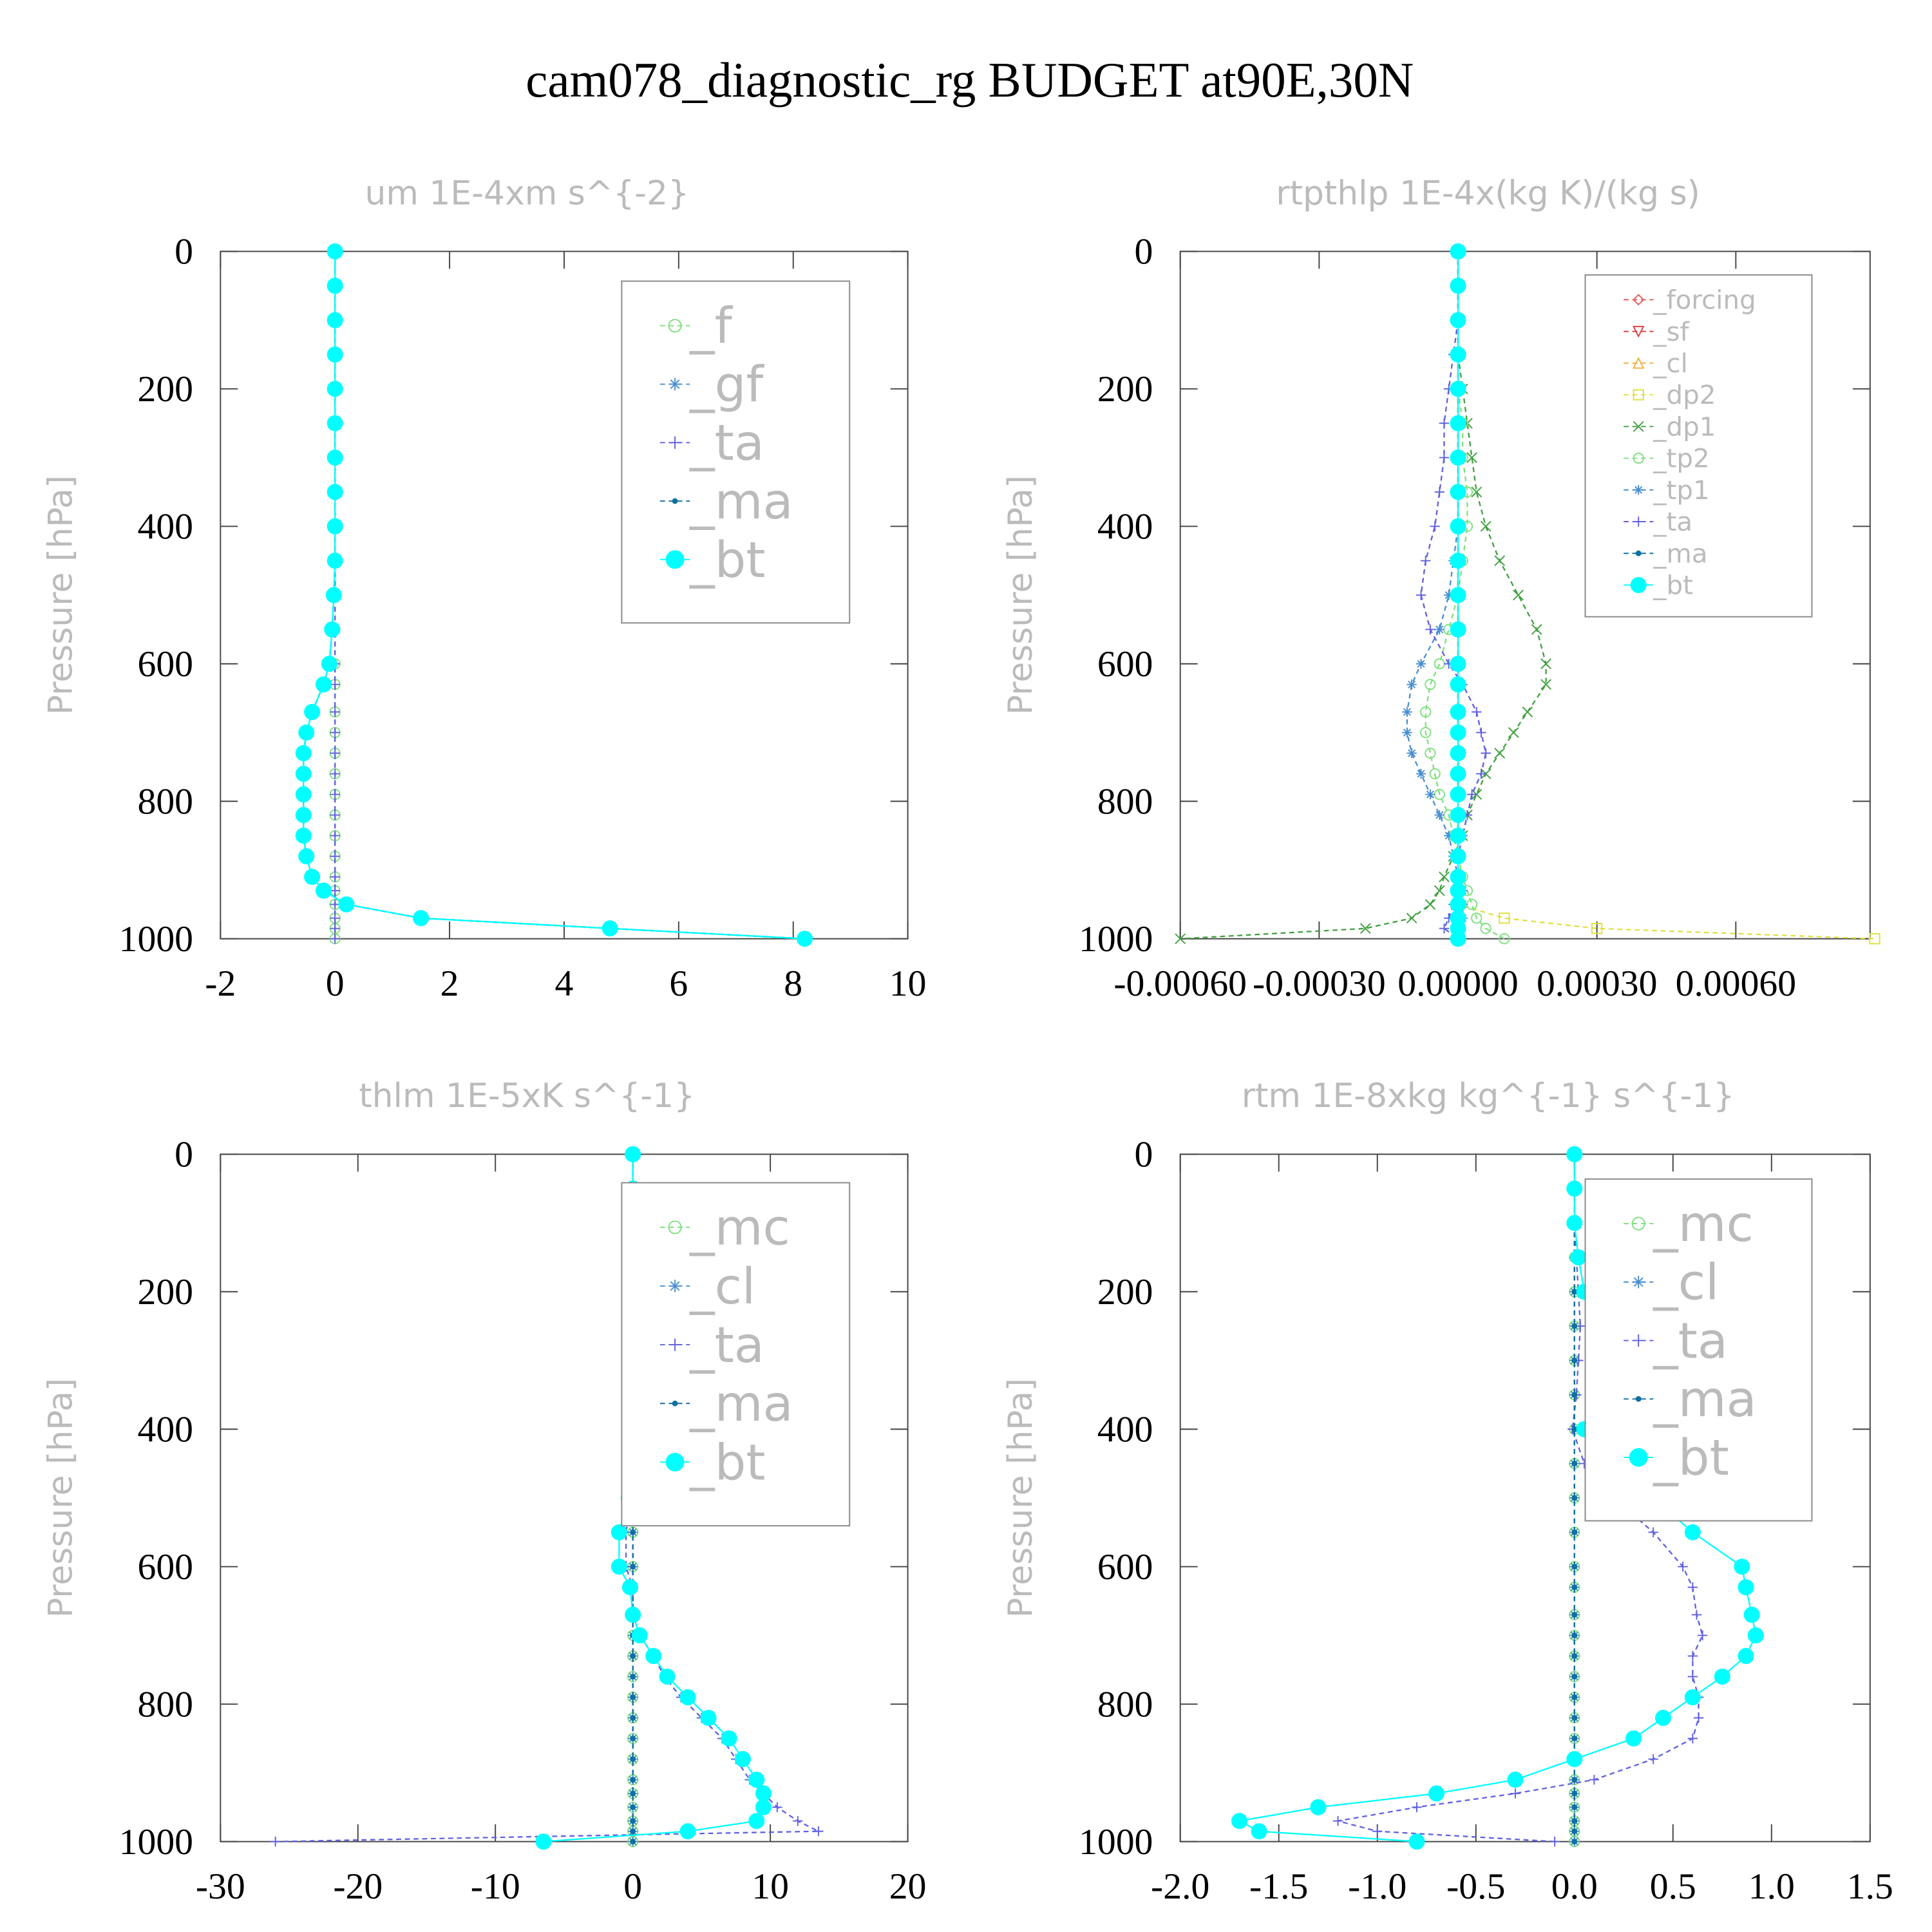 This screenshot has width=1932, height=1932. What do you see at coordinates (633, 1886) in the screenshot?
I see `x-tick-label: 0` at bounding box center [633, 1886].